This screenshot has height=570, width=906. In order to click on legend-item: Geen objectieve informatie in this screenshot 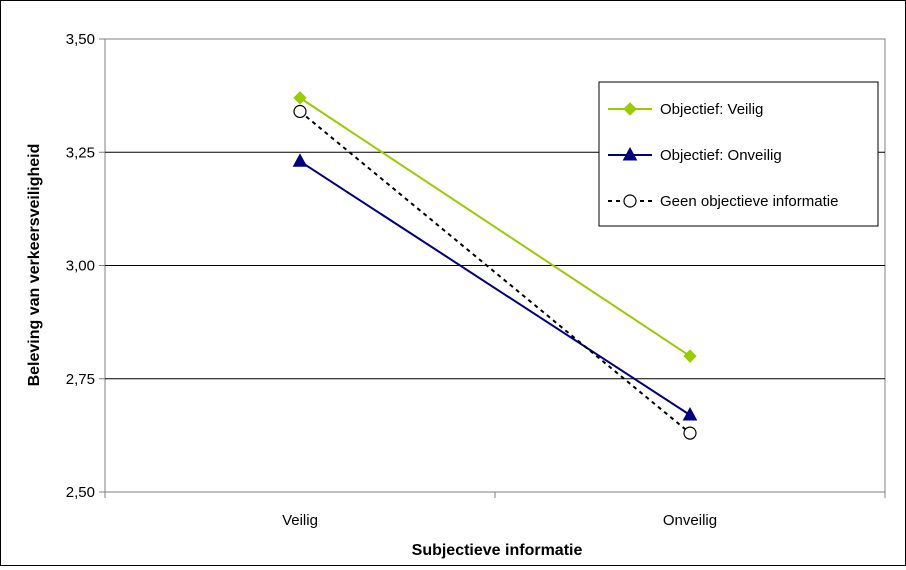, I will do `click(723, 201)`.